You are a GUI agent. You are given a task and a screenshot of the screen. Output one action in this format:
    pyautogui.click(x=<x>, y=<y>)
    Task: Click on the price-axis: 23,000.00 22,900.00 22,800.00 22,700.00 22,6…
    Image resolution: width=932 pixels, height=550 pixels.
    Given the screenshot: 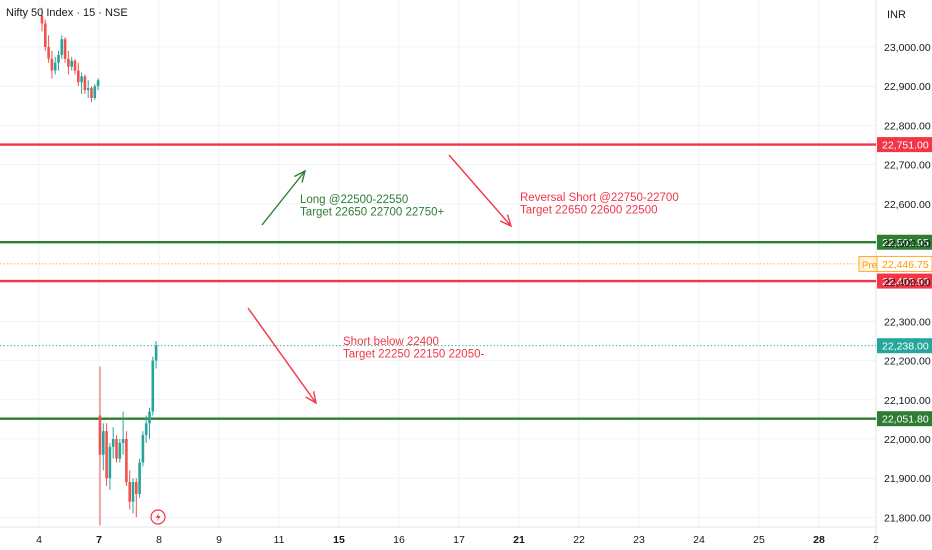 What is the action you would take?
    pyautogui.click(x=907, y=283)
    